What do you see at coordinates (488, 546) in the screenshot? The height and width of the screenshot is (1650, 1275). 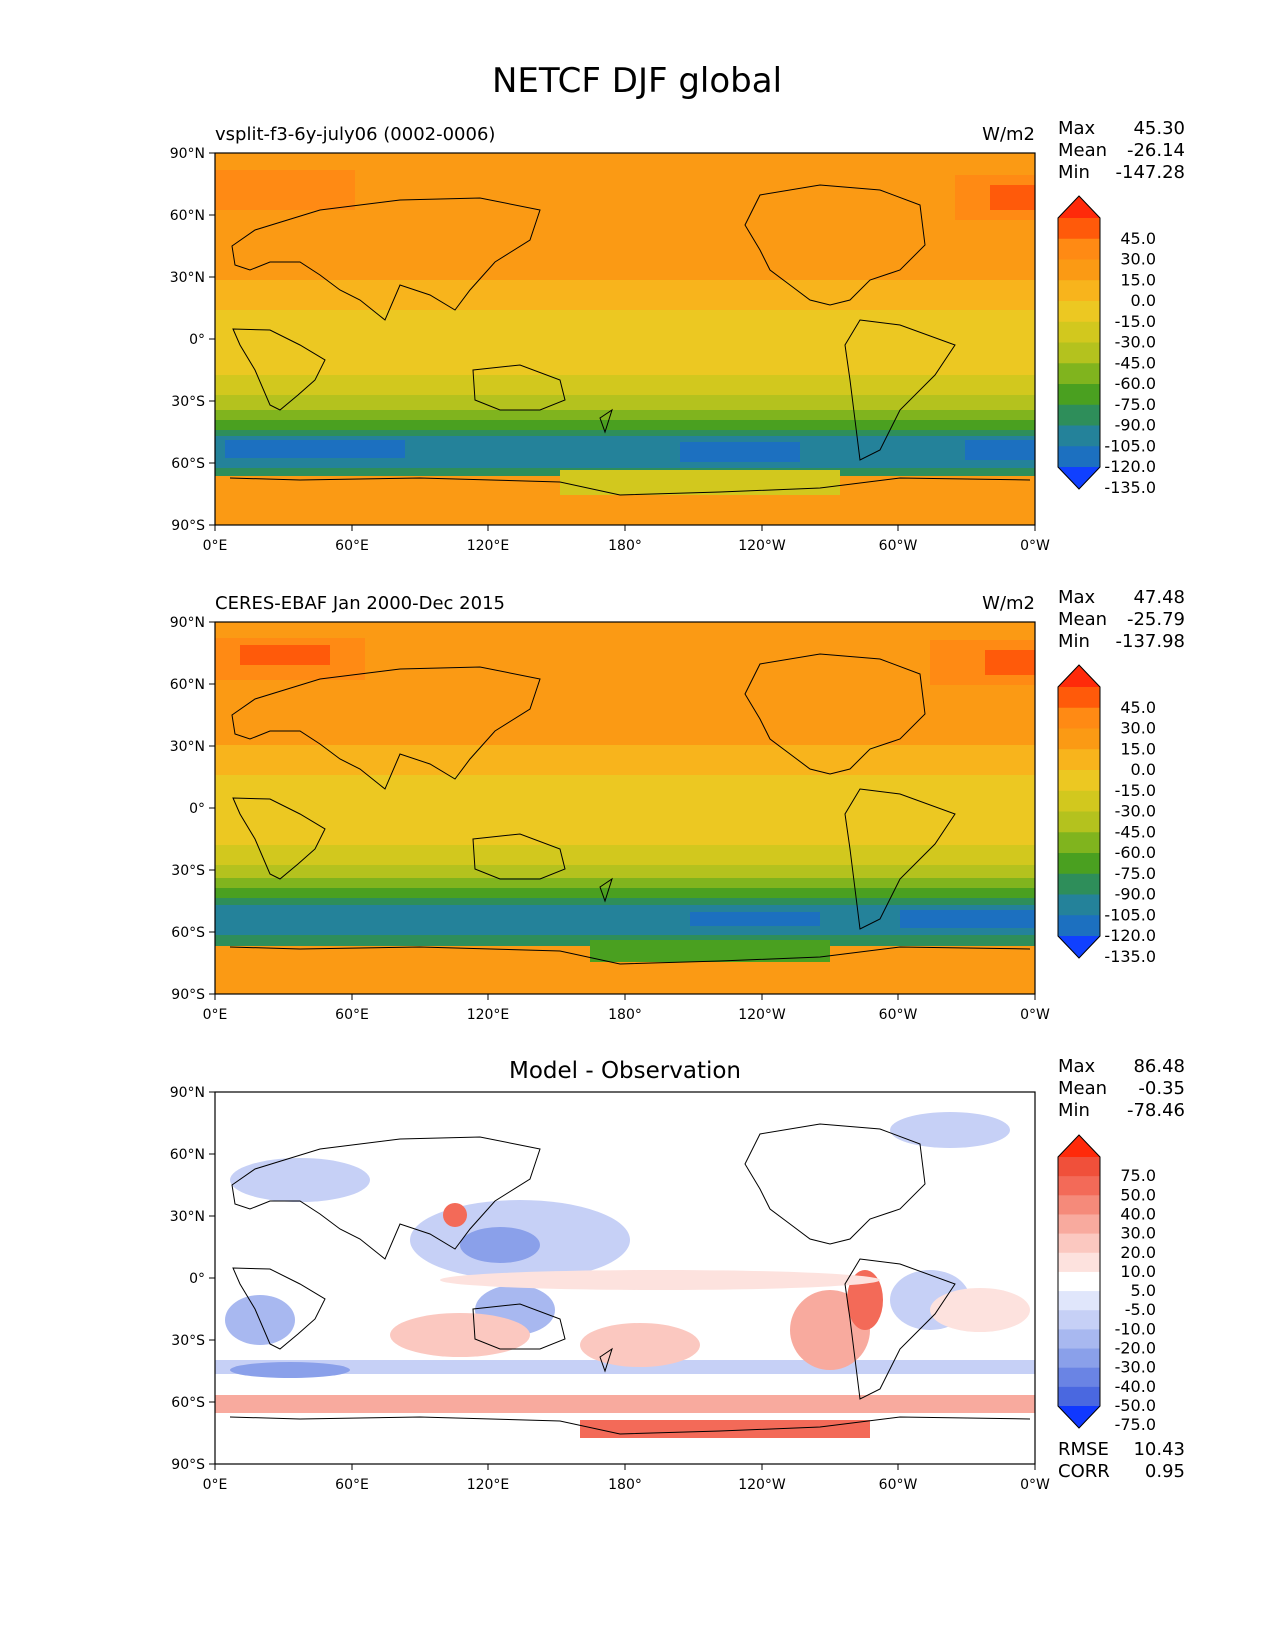 I see `x-tick-label: 120°E` at bounding box center [488, 546].